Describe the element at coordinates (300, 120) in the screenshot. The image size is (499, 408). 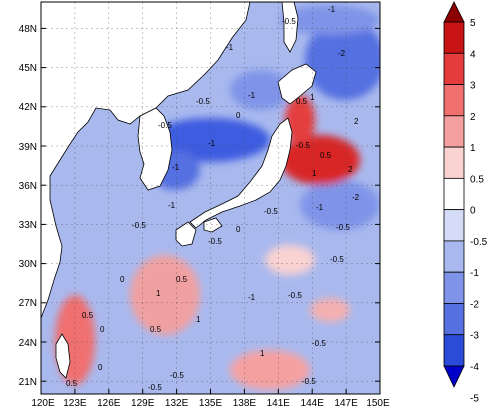
I see `patch-sanriku-positive` at that location.